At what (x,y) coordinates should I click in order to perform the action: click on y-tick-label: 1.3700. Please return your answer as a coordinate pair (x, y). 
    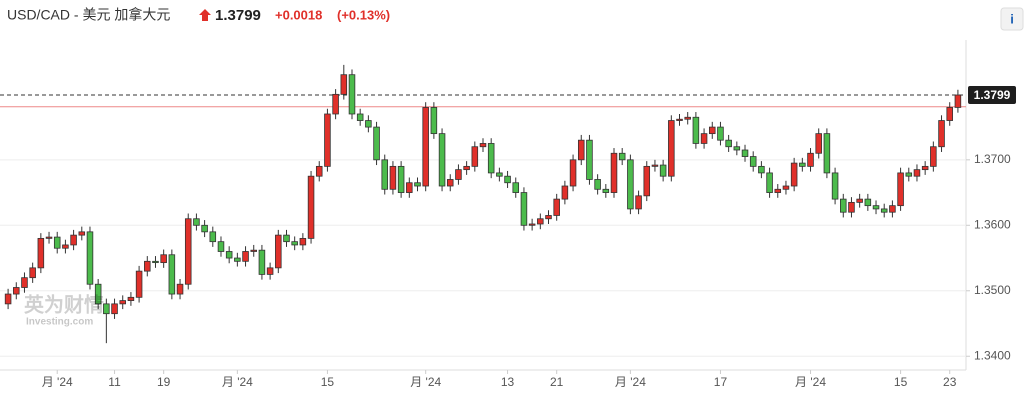
    Looking at the image, I should click on (992, 159).